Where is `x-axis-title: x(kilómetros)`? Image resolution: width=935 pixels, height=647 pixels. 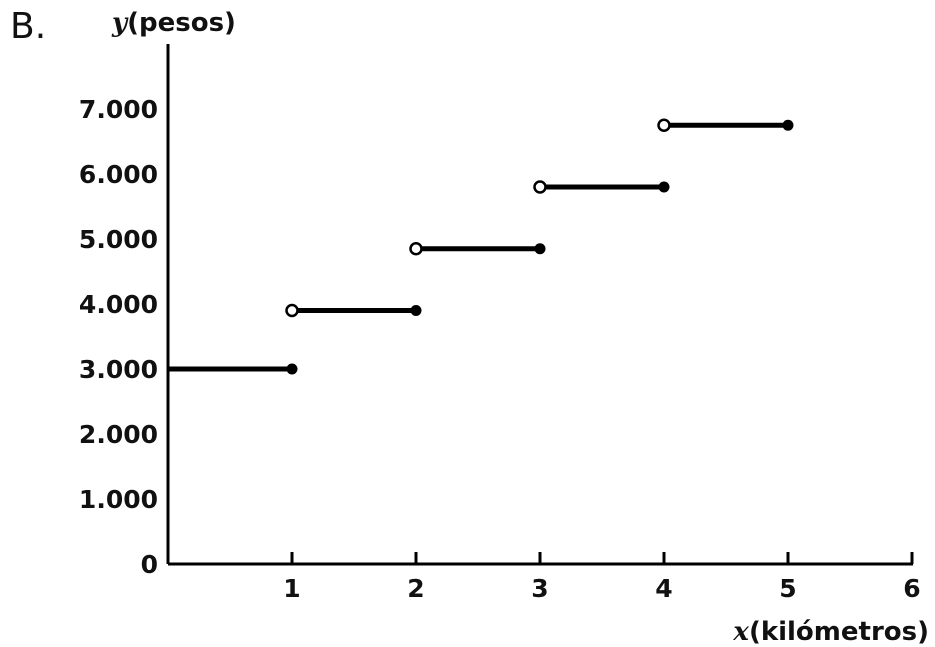
x-axis-title: x(kilómetros) is located at coordinates (830, 632).